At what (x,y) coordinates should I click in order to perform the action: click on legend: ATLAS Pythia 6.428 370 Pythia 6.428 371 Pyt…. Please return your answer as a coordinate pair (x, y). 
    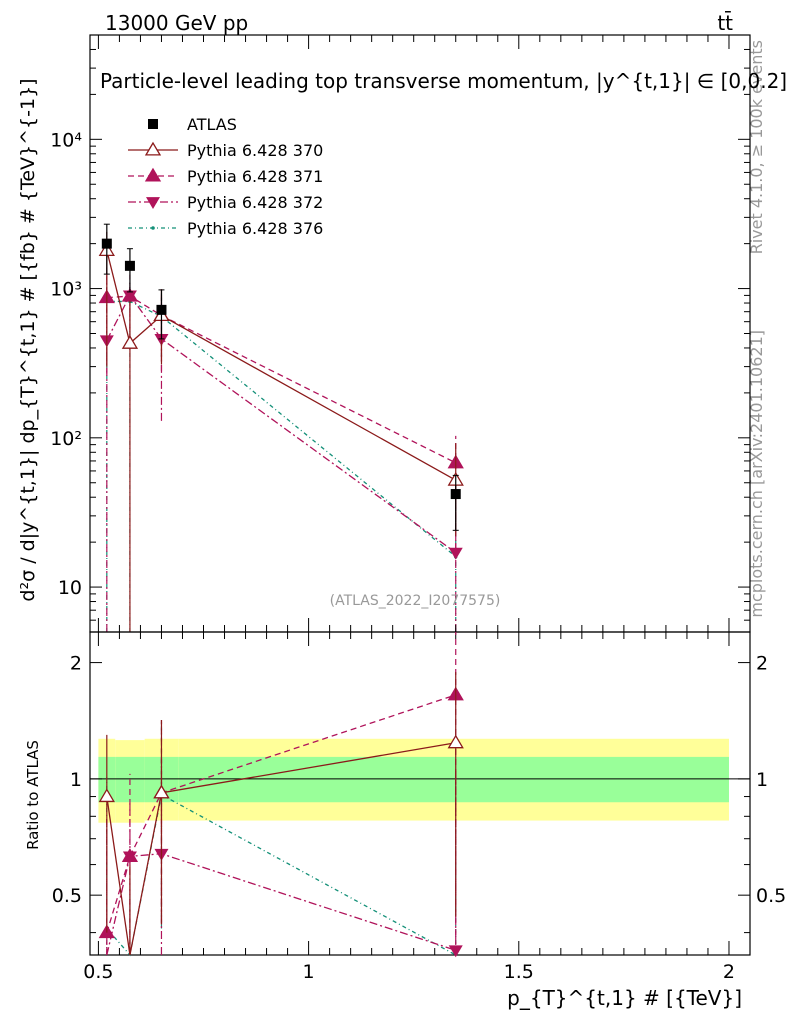
    Looking at the image, I should click on (225, 176).